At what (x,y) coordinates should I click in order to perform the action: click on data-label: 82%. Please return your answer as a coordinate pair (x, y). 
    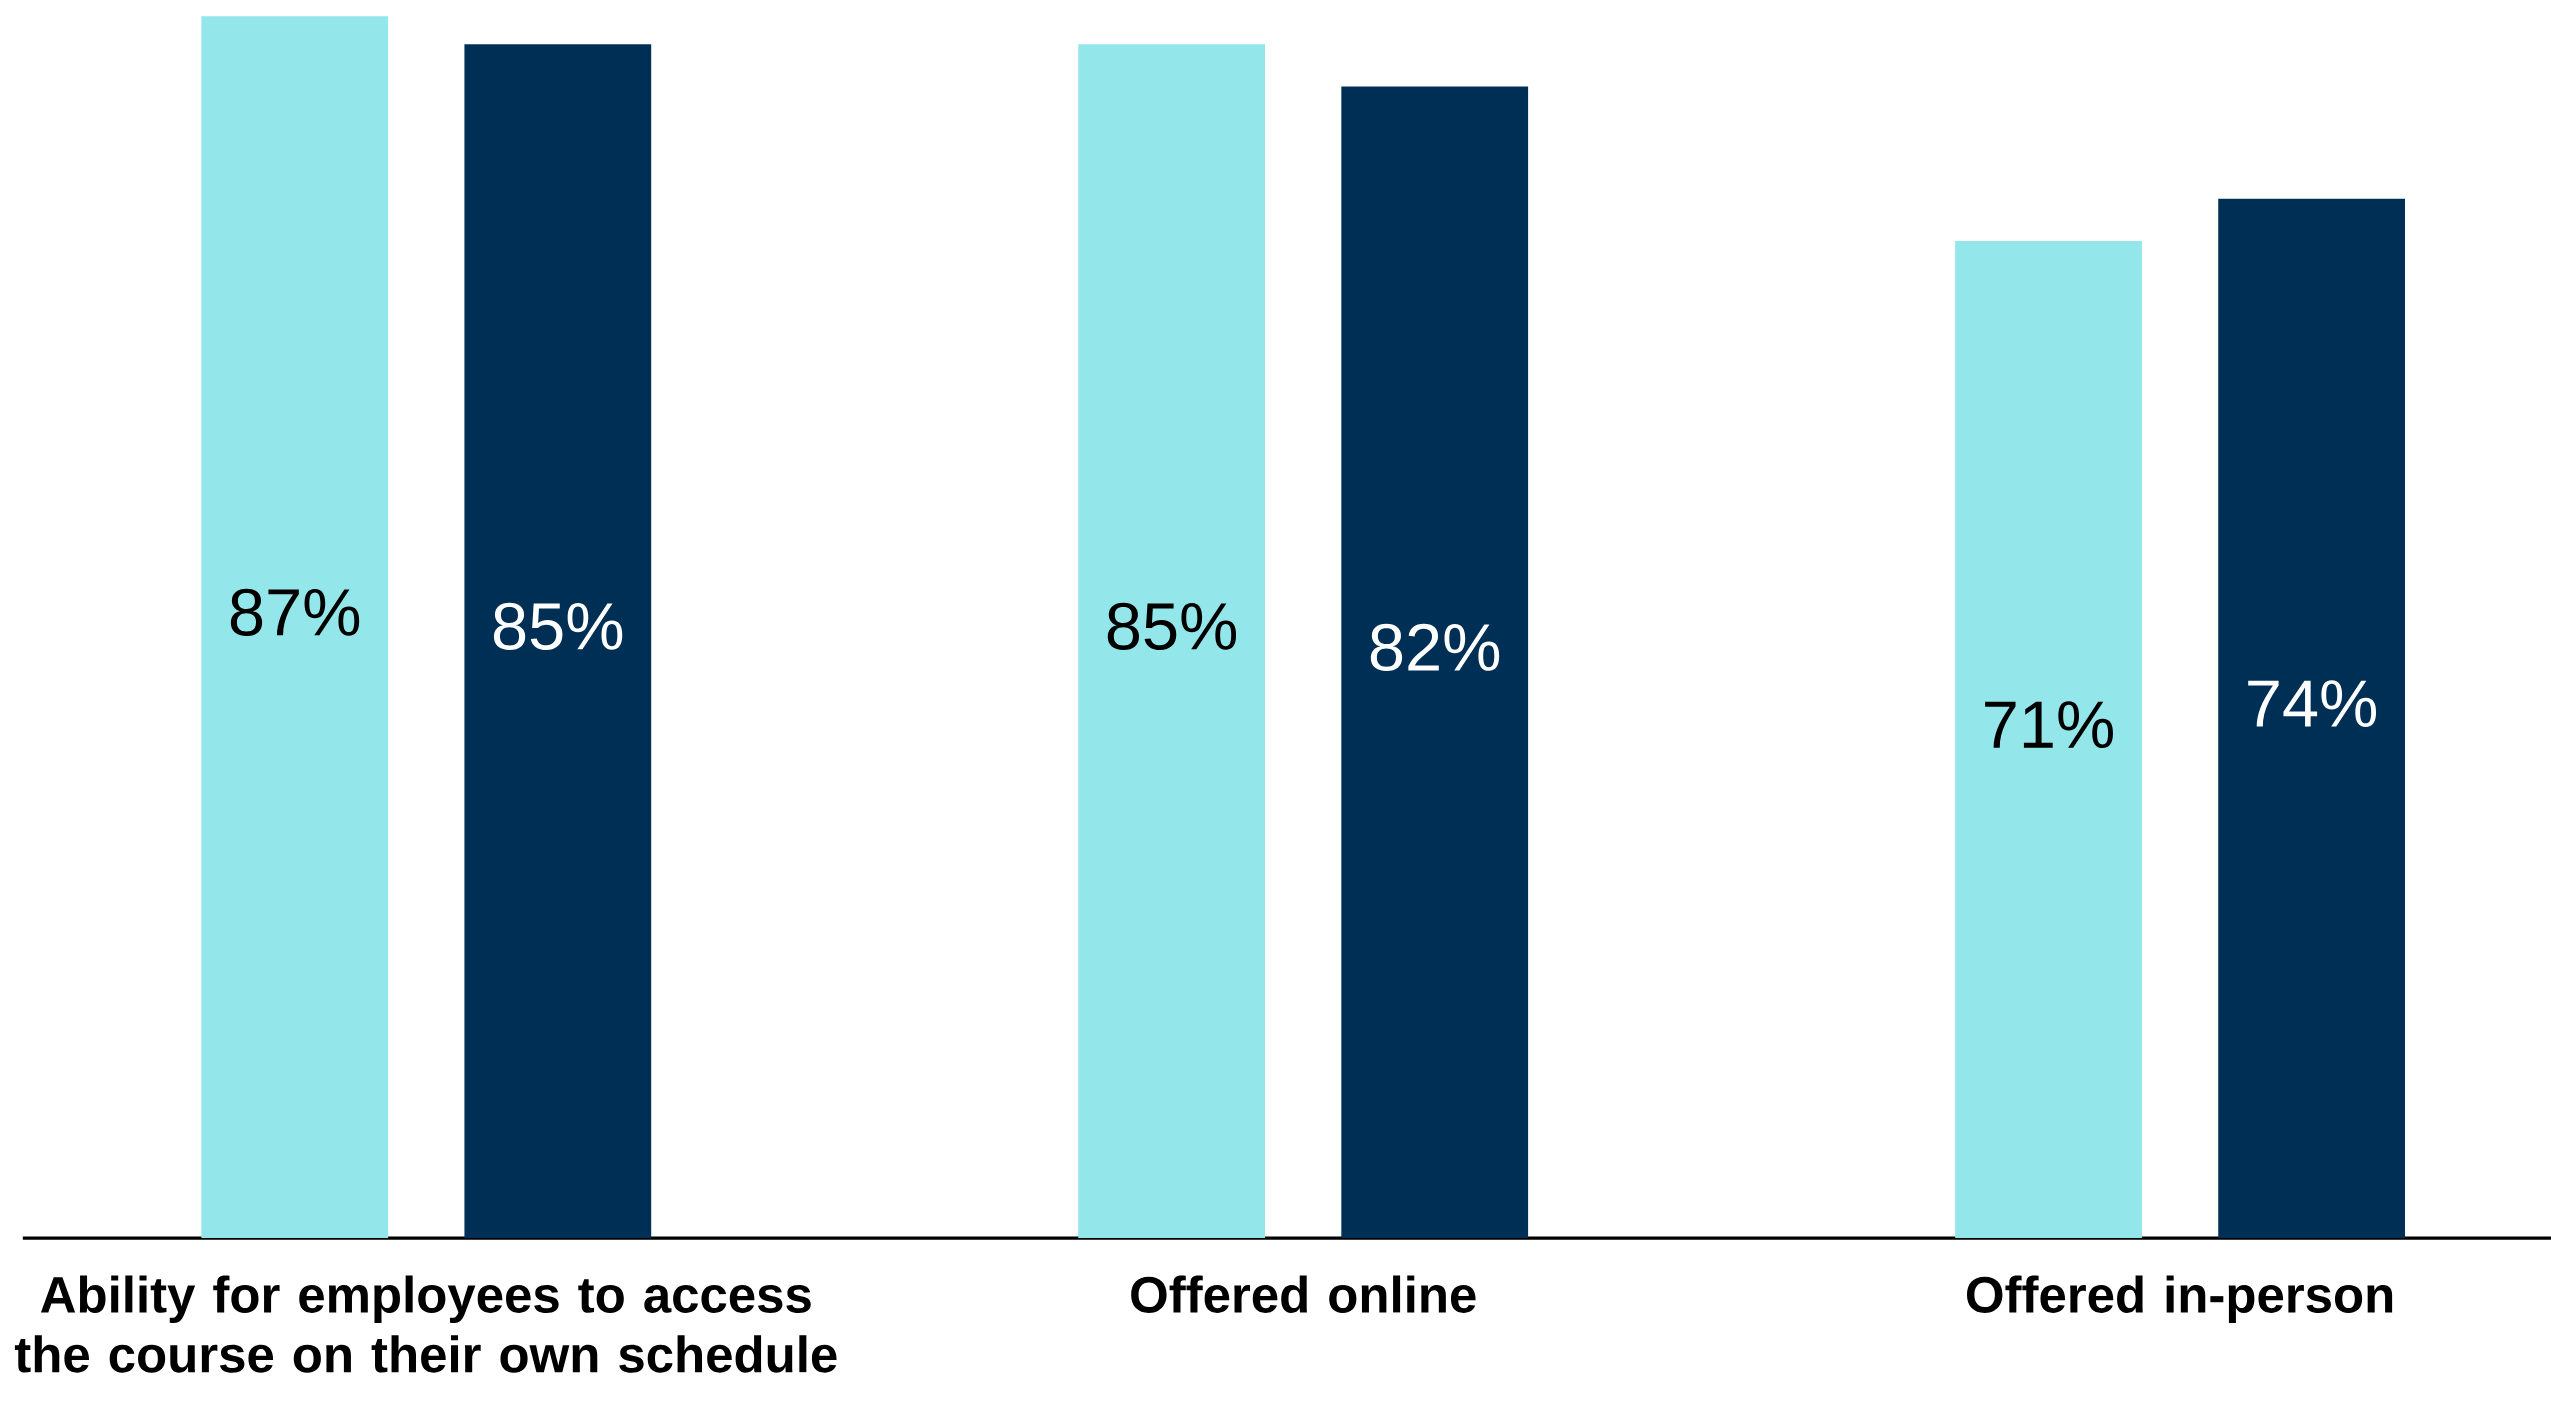
    Looking at the image, I should click on (1435, 647).